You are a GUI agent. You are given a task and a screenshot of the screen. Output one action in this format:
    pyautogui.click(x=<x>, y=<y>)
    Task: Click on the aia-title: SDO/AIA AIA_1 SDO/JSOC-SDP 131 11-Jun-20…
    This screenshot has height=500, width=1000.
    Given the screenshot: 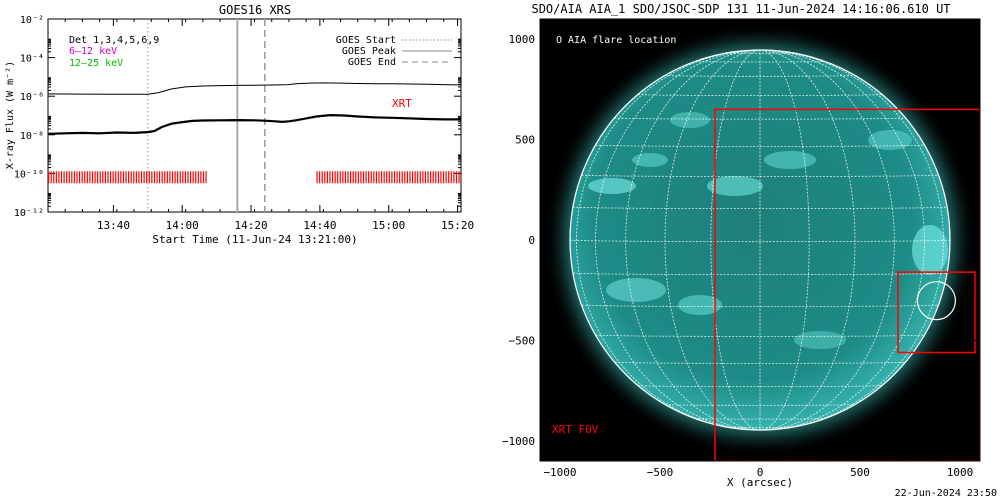 What is the action you would take?
    pyautogui.click(x=740, y=9)
    